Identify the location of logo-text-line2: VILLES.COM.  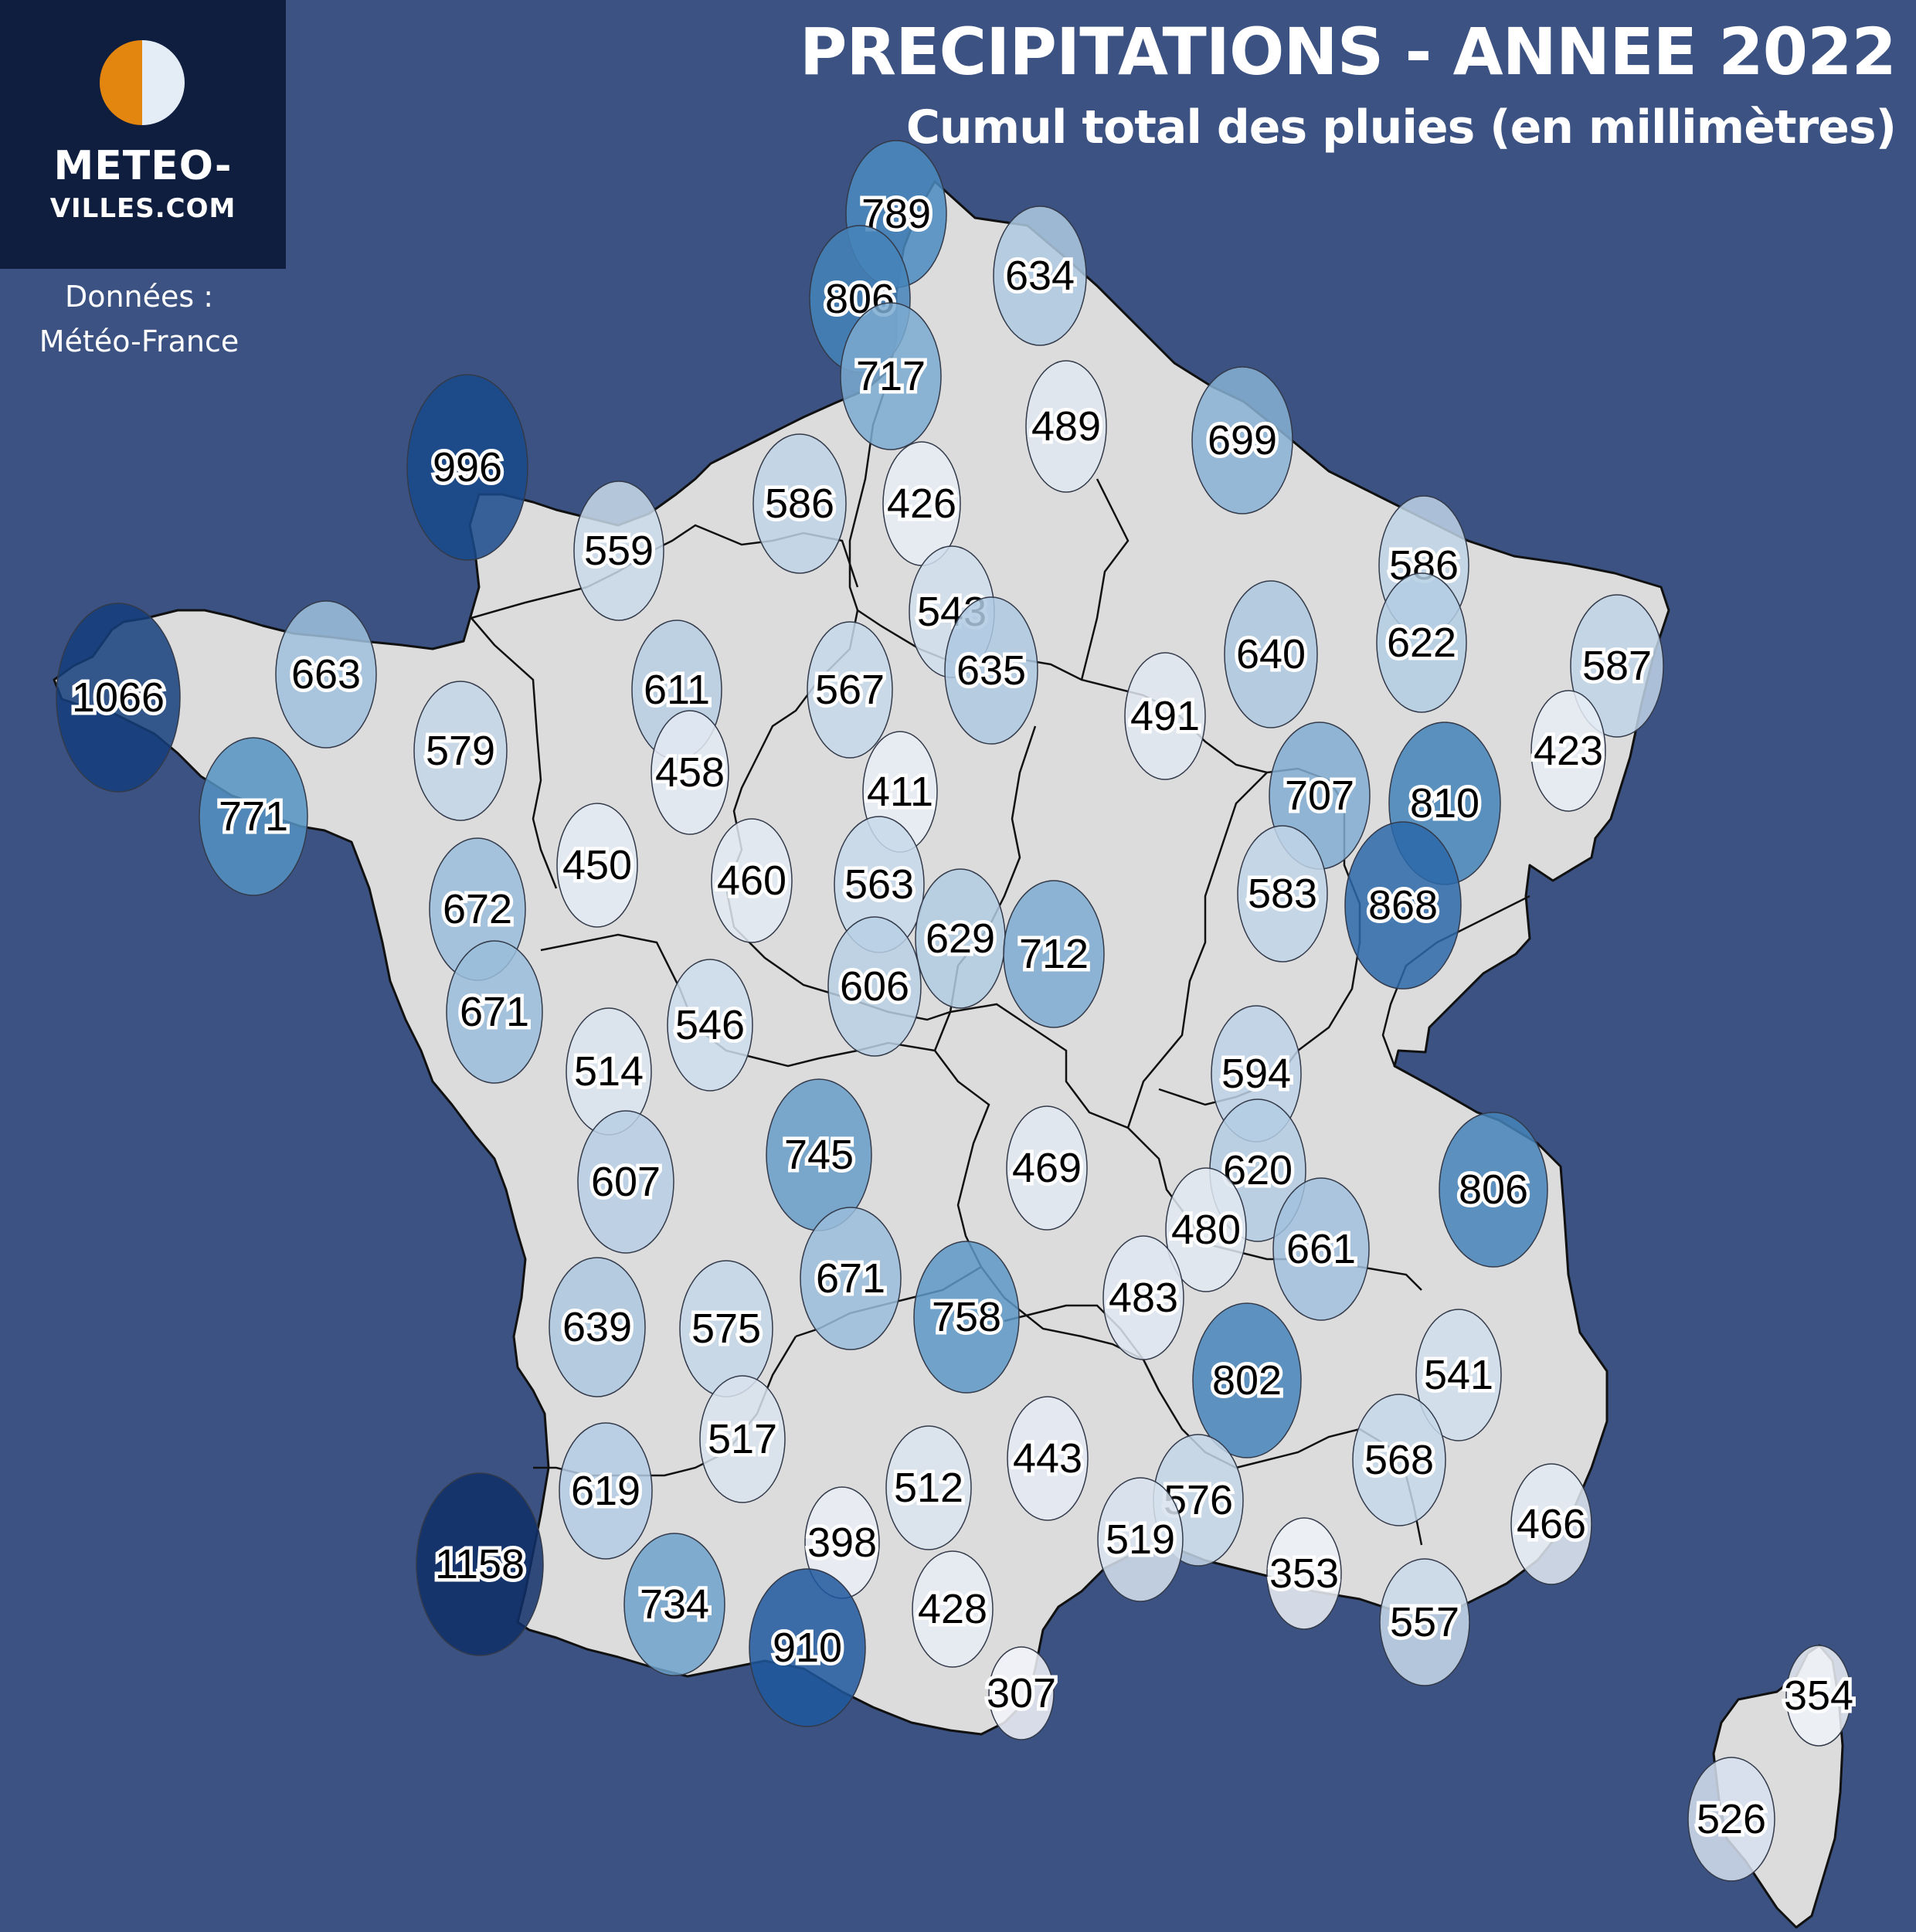
(143, 209).